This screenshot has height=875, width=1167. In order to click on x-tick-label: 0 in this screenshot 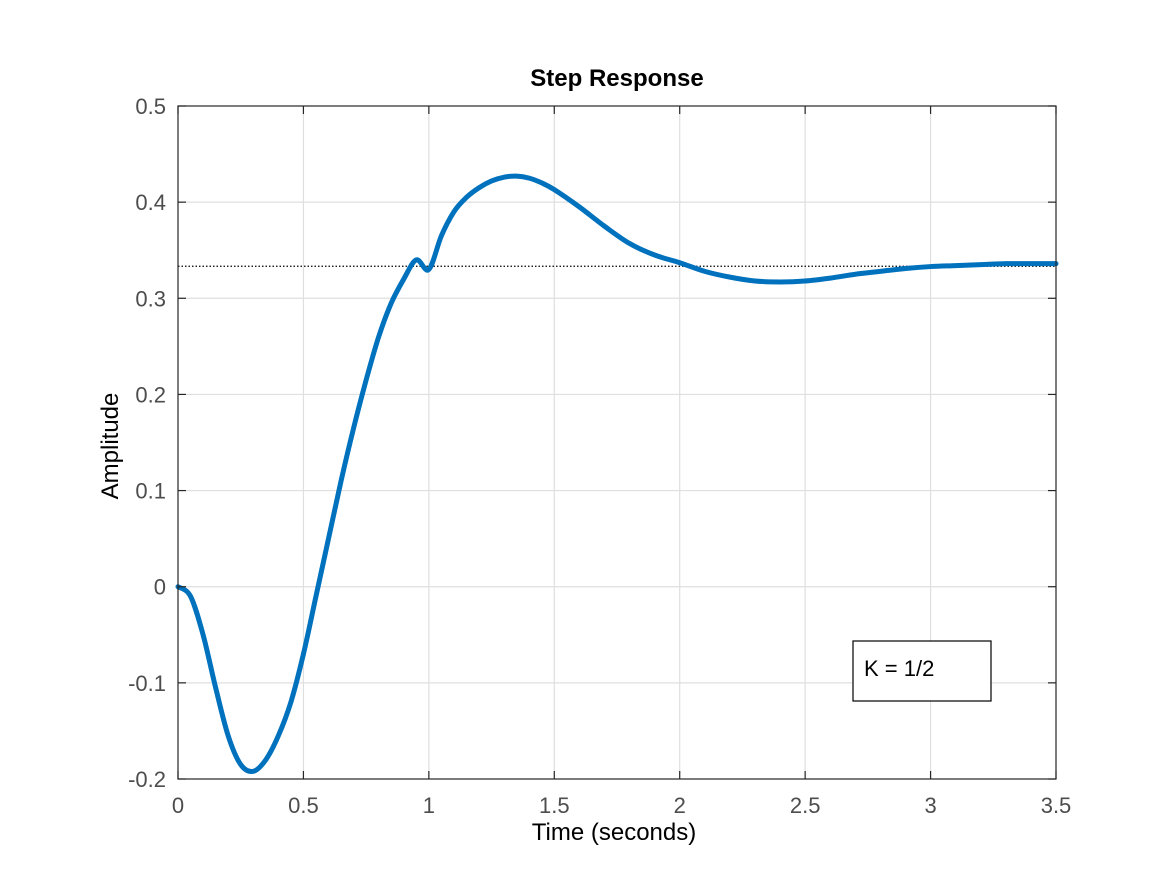, I will do `click(178, 805)`.